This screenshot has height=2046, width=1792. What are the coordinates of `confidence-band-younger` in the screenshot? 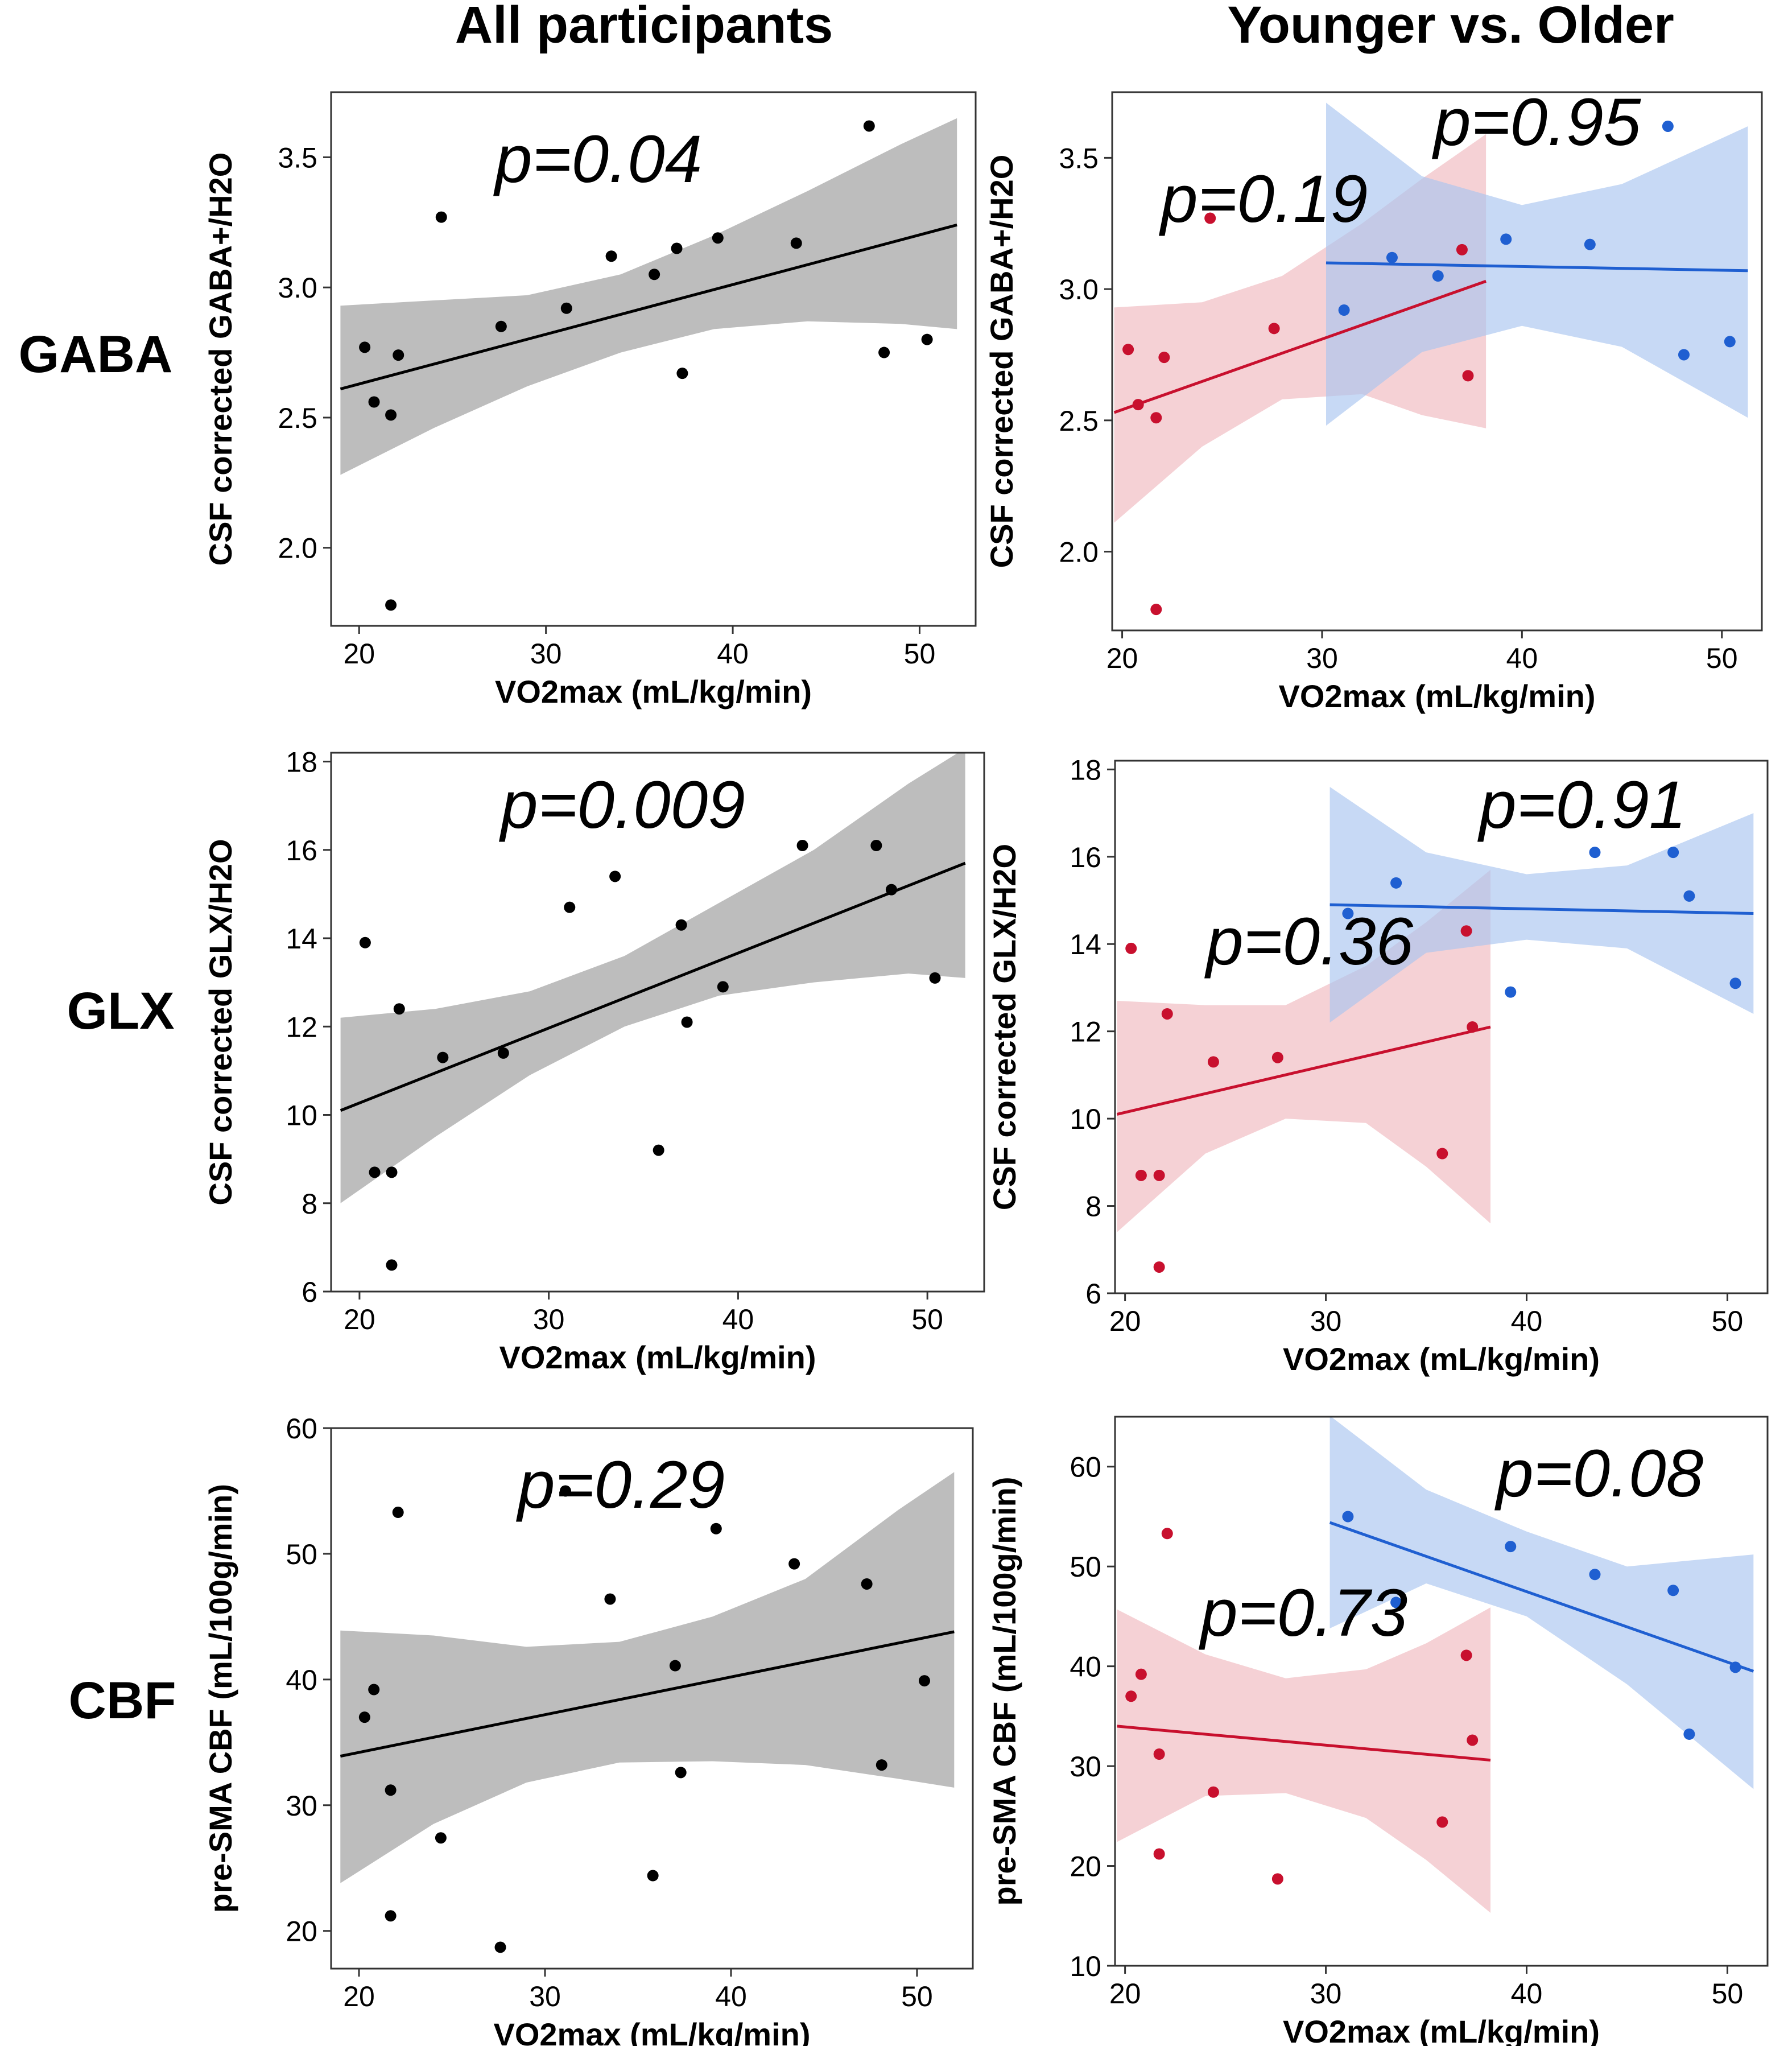 It's located at (1303, 1760).